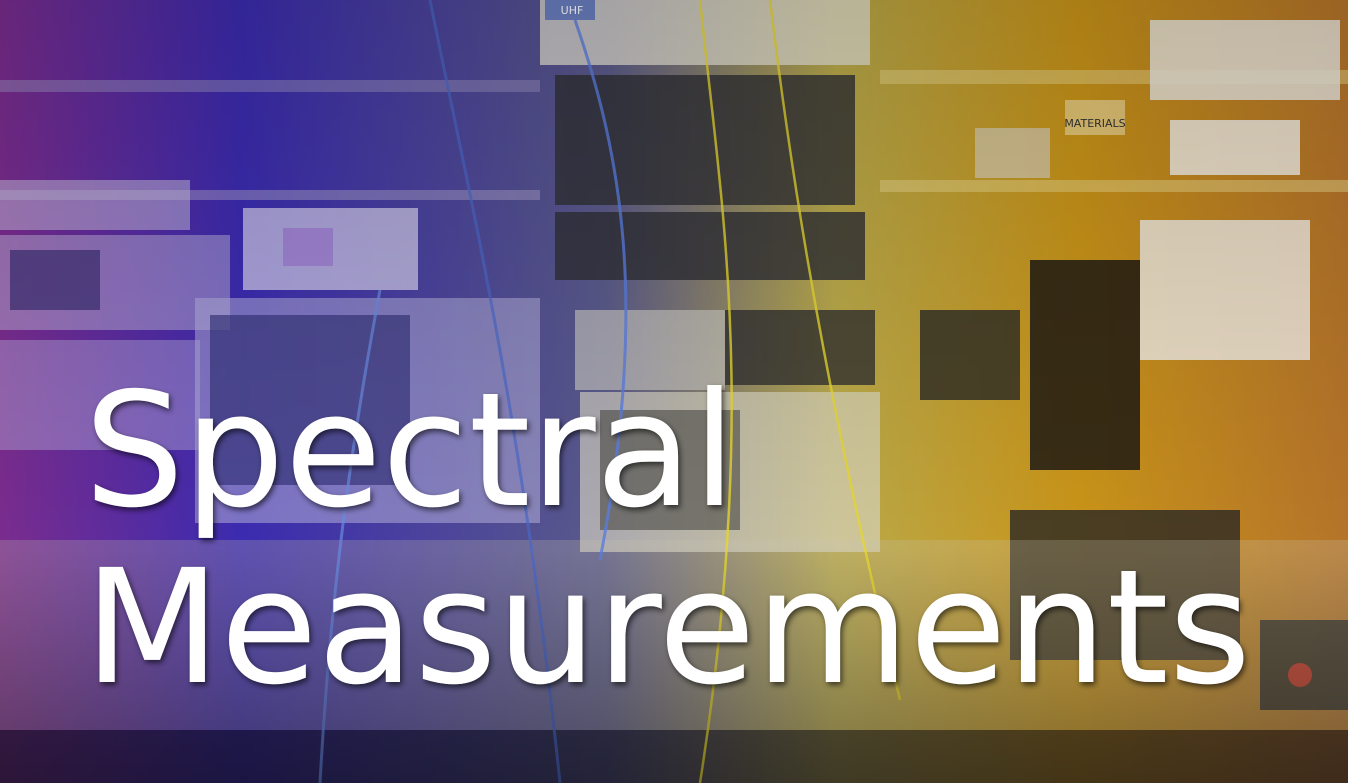  What do you see at coordinates (410, 451) in the screenshot?
I see `title-line: Spectral` at bounding box center [410, 451].